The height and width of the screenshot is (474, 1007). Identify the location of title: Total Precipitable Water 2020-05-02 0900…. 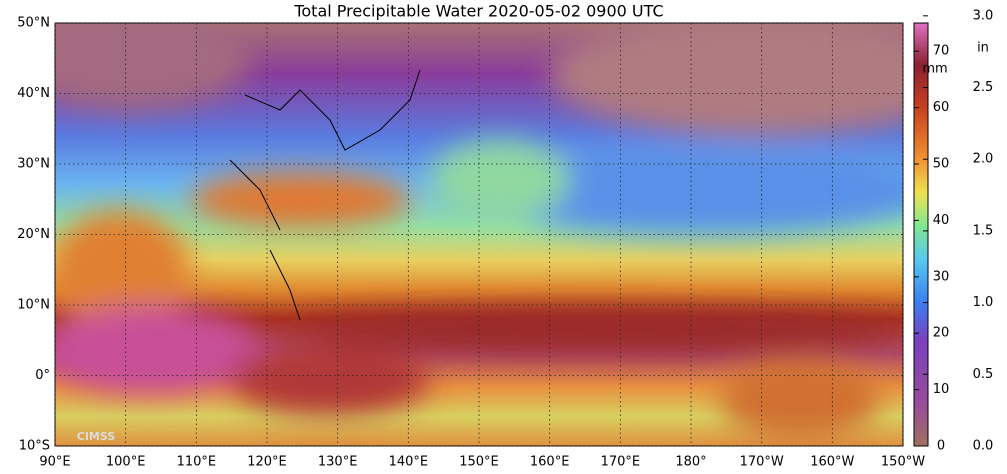
(478, 11).